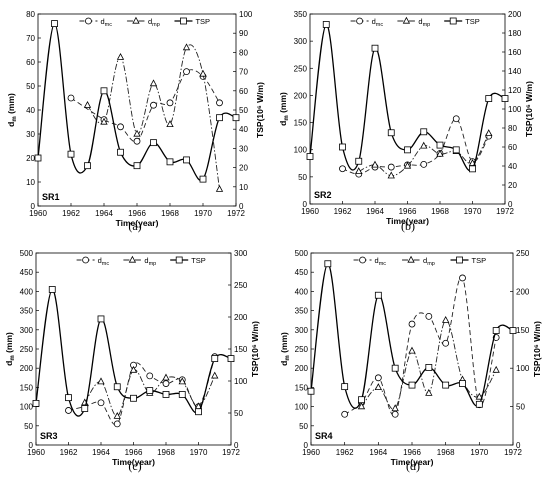 This screenshot has height=483, width=550. Describe the element at coordinates (243, 91) in the screenshot. I see `y2-tick-label: 60` at that location.